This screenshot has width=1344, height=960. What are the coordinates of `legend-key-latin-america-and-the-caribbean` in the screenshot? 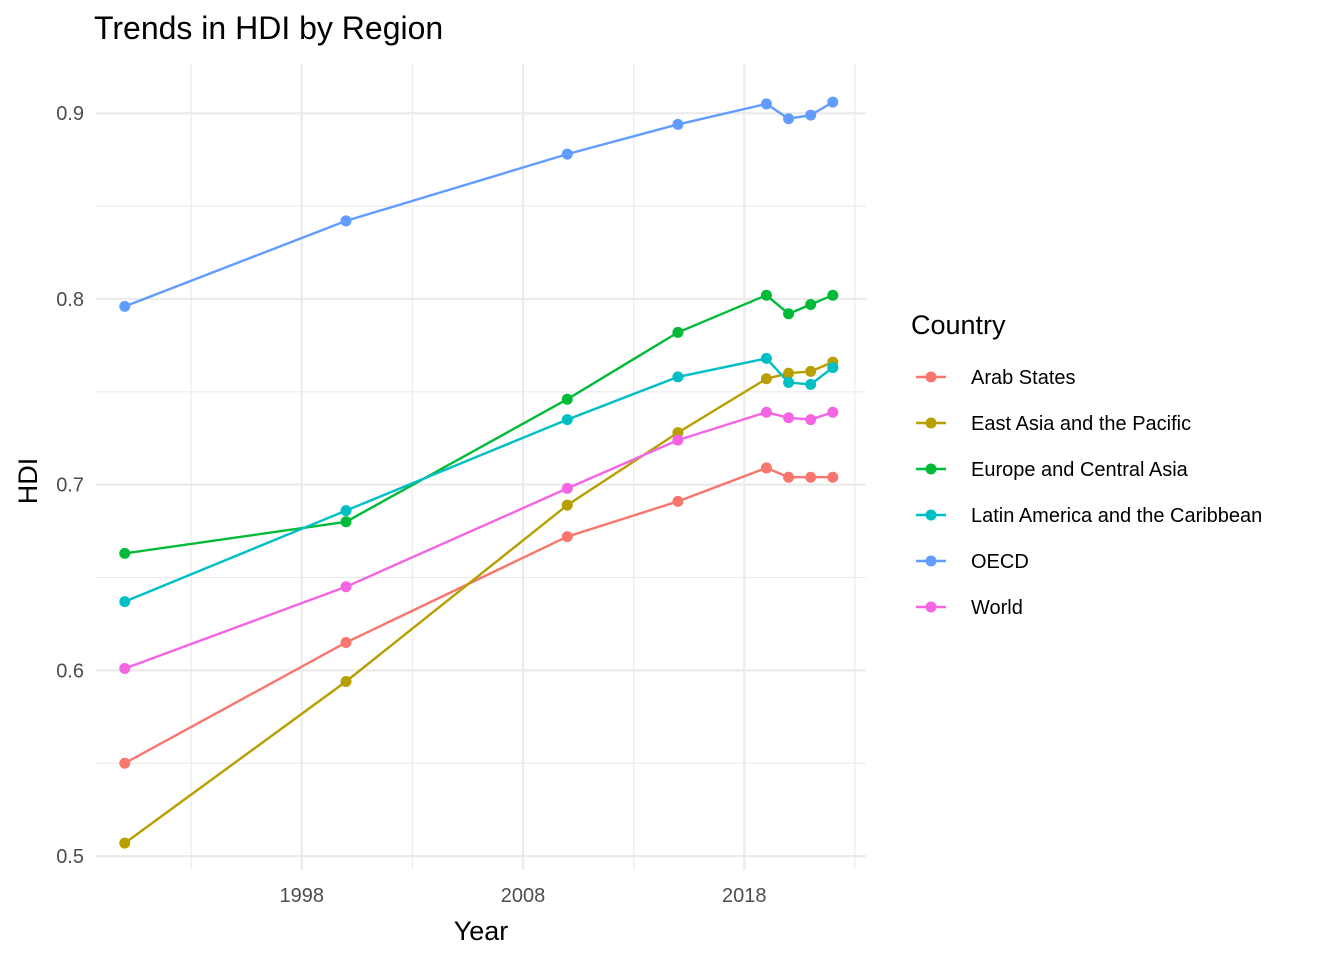 It's located at (931, 515).